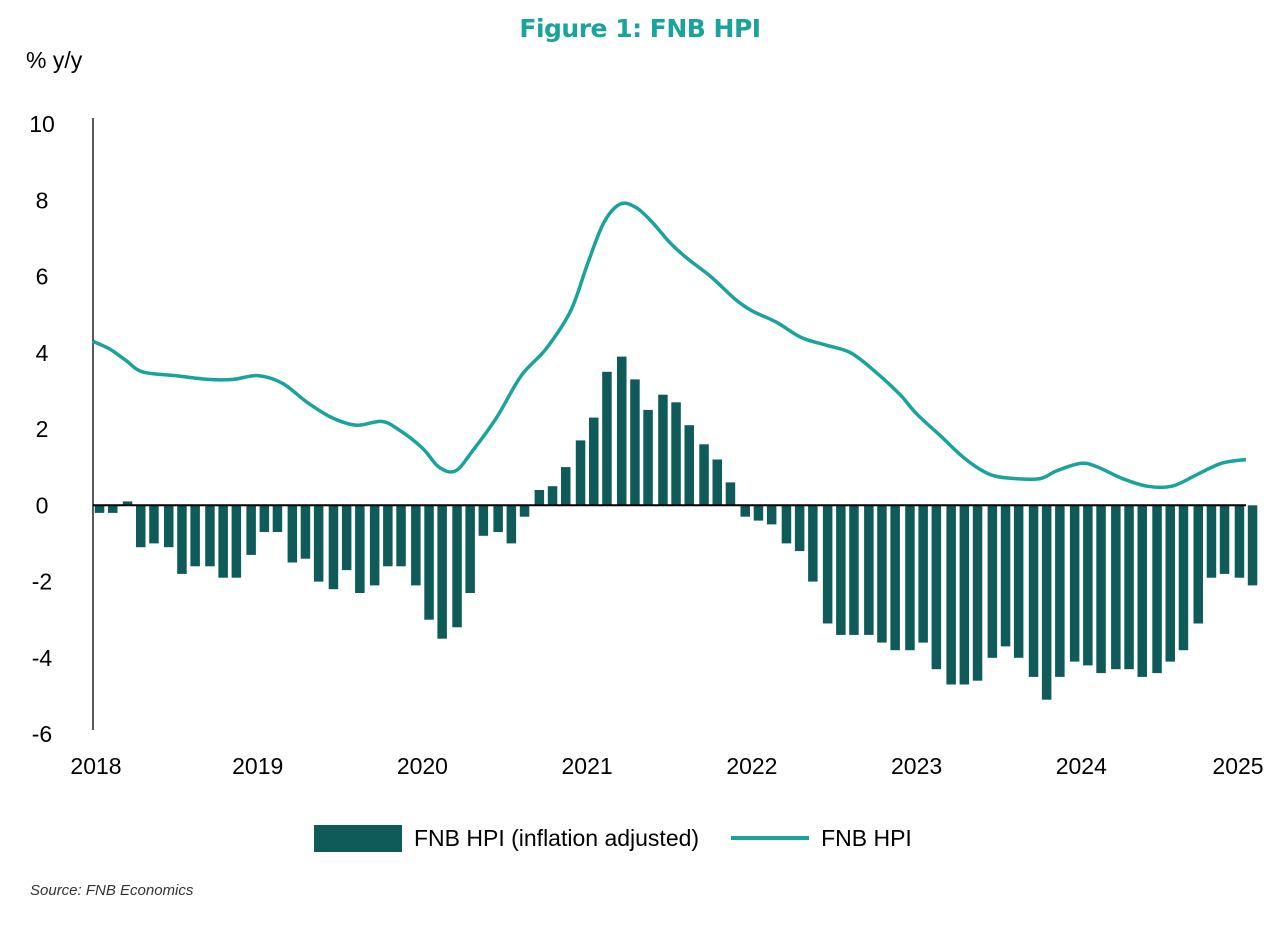 The height and width of the screenshot is (933, 1280). I want to click on x-tick-label: 2024, so click(1081, 766).